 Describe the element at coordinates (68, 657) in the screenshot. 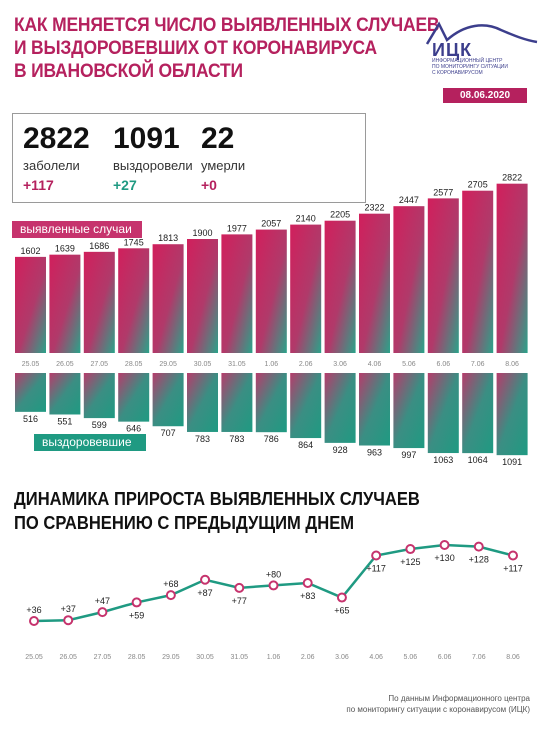

I see `line-category-label: 26.05` at that location.